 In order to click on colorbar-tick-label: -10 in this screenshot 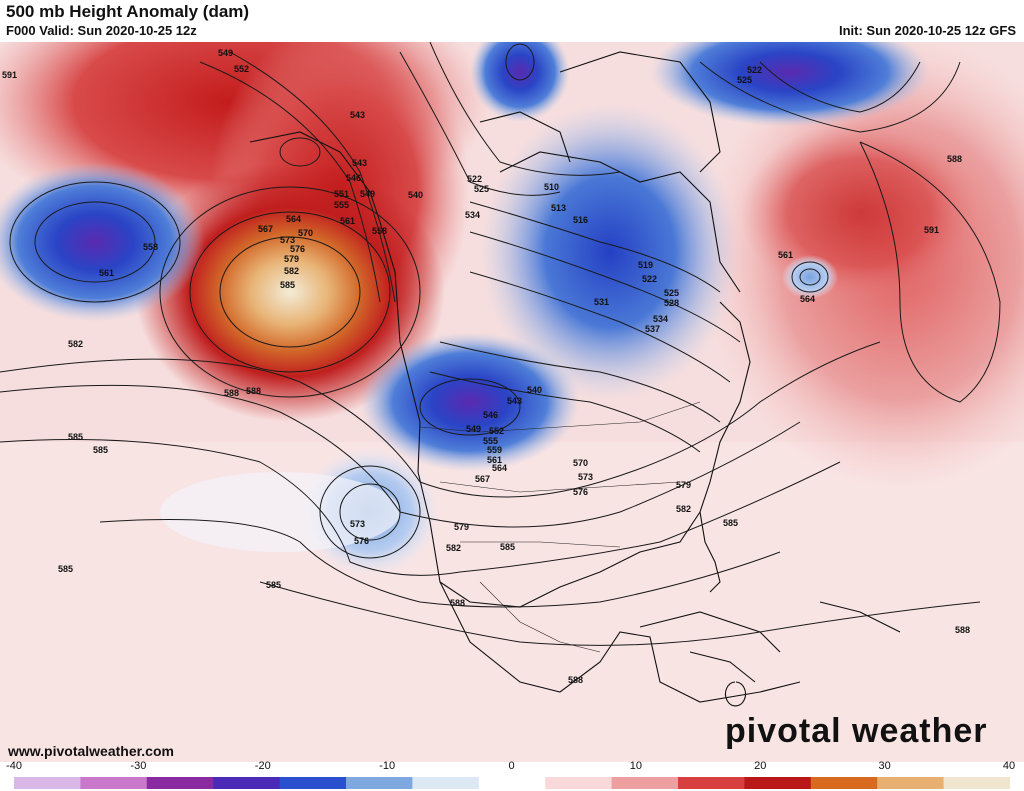, I will do `click(387, 766)`.